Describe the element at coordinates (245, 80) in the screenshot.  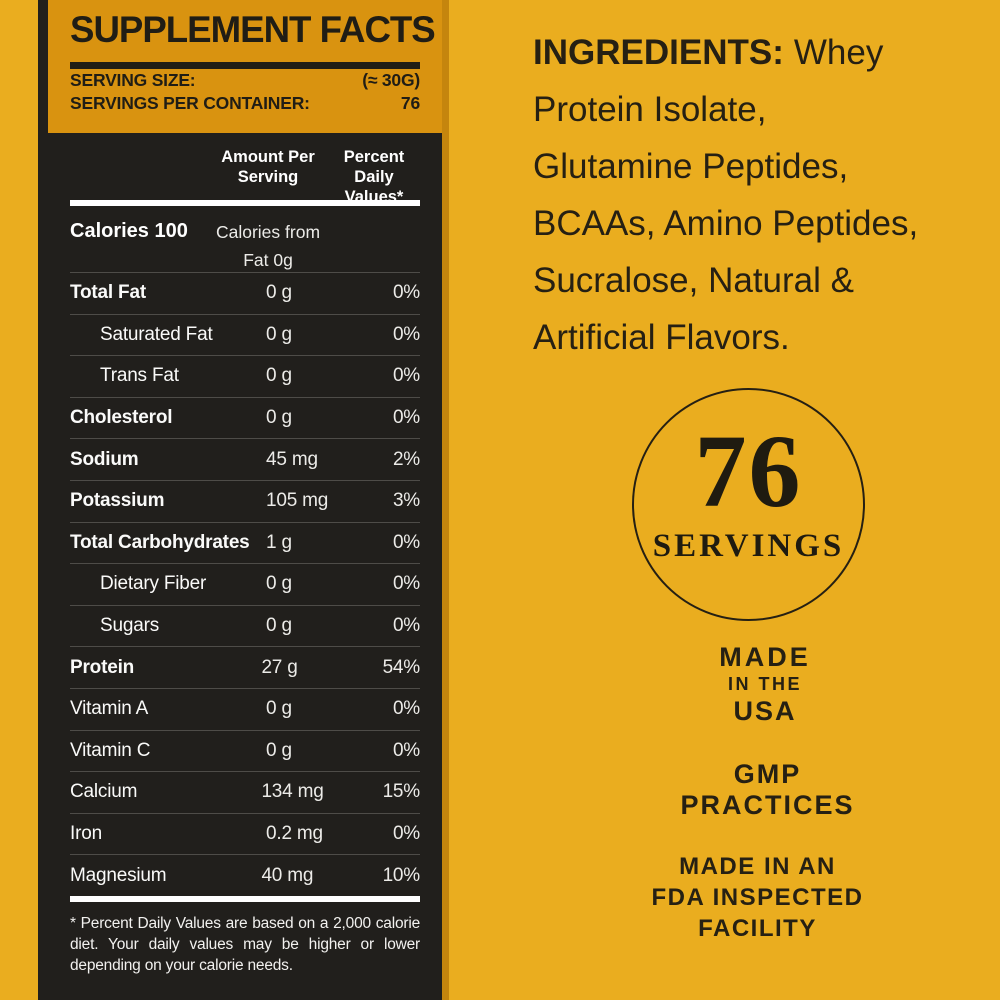
I see `serving-size-row: SERVING SIZE: (≈ 30G)` at that location.